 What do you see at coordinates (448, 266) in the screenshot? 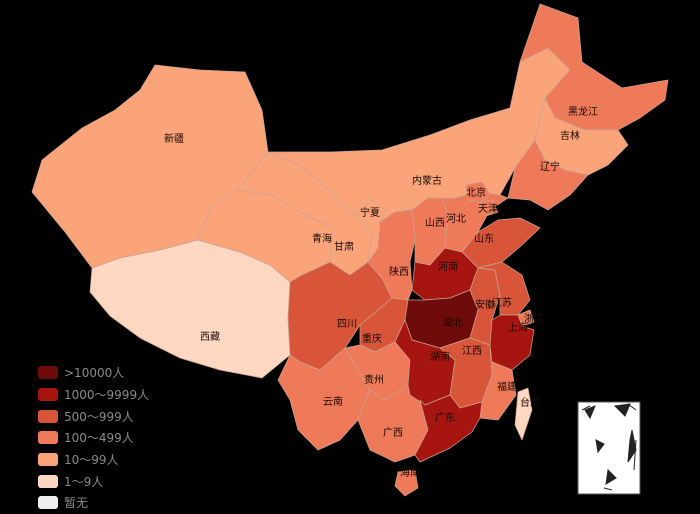
I see `label-henan: 河南` at bounding box center [448, 266].